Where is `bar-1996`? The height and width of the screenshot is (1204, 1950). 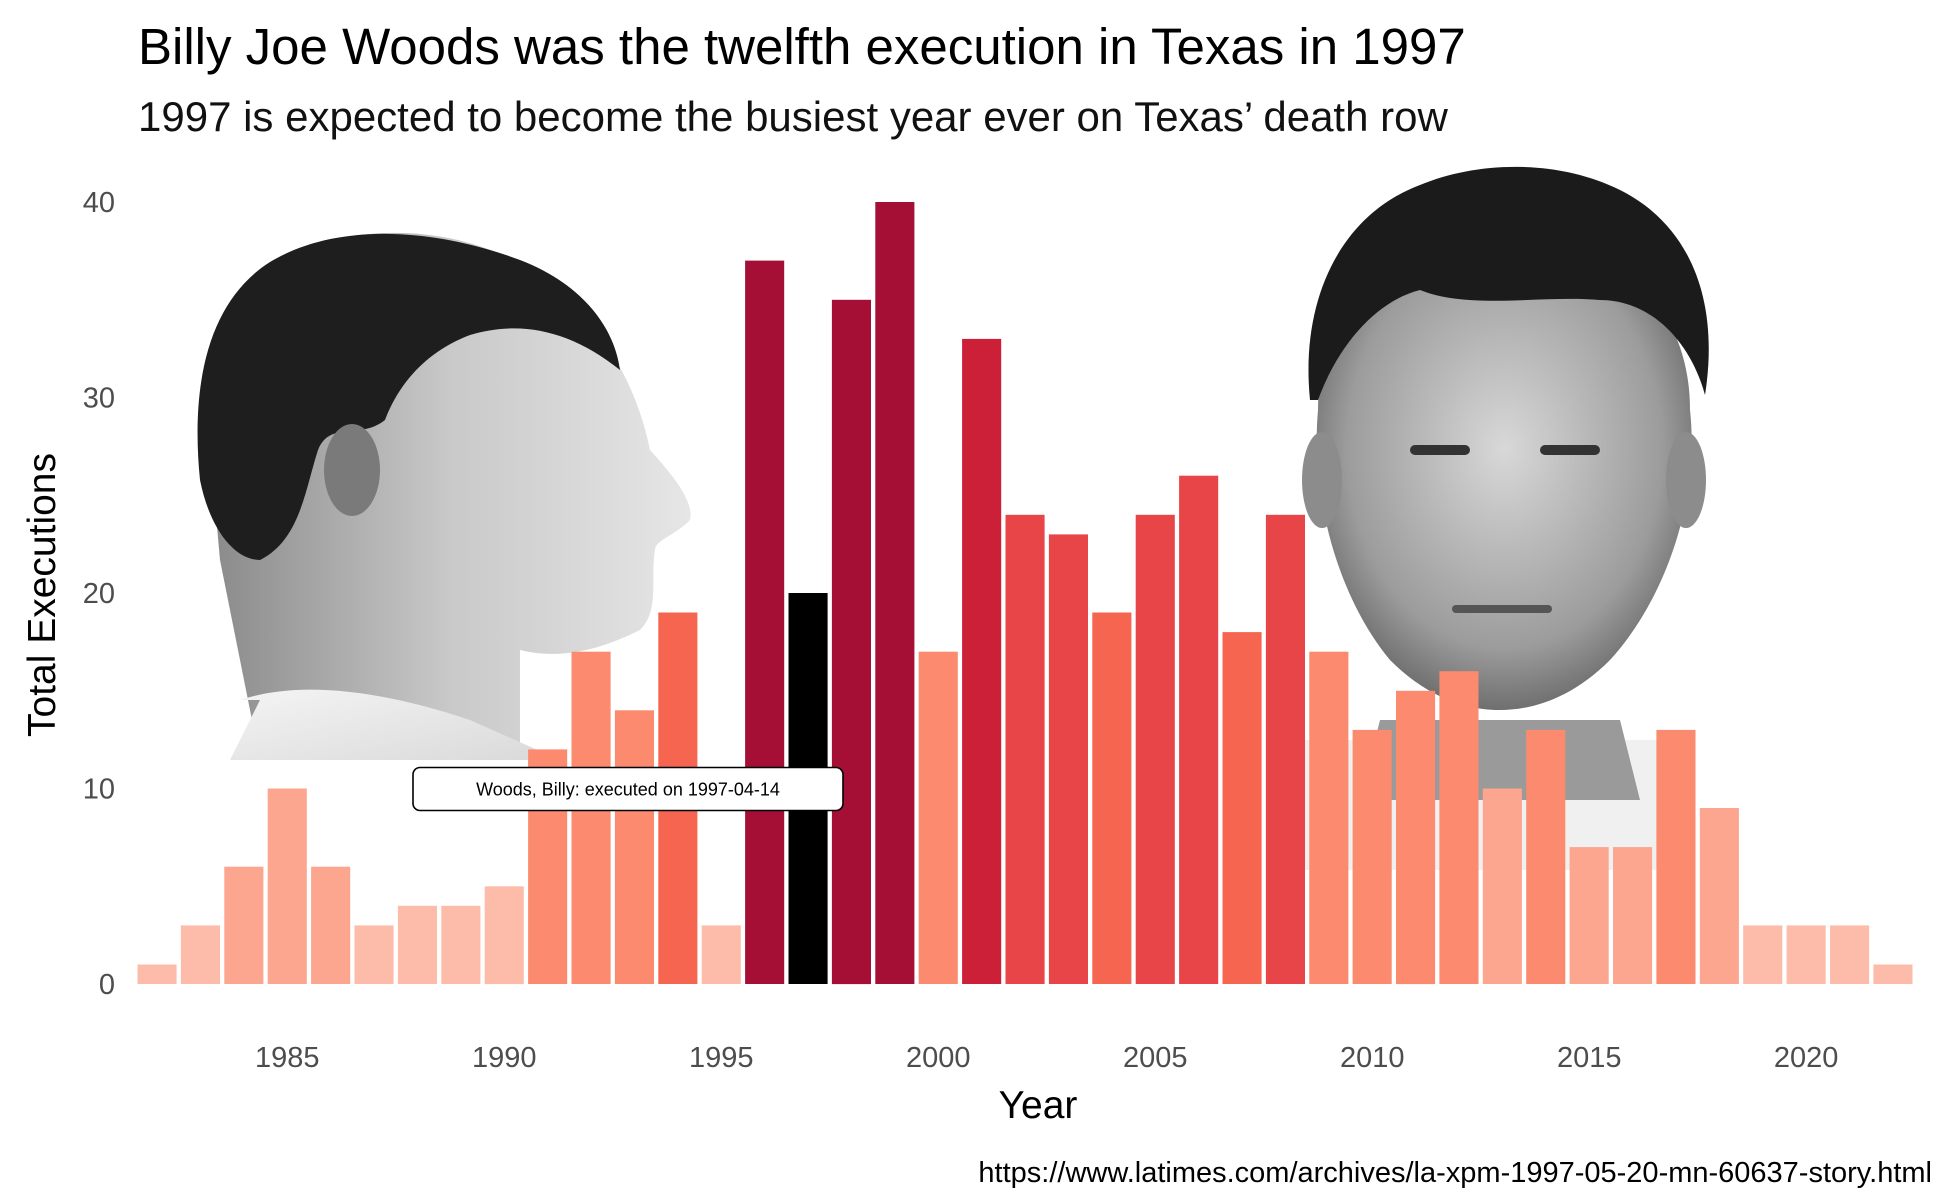 bar-1996 is located at coordinates (765, 622).